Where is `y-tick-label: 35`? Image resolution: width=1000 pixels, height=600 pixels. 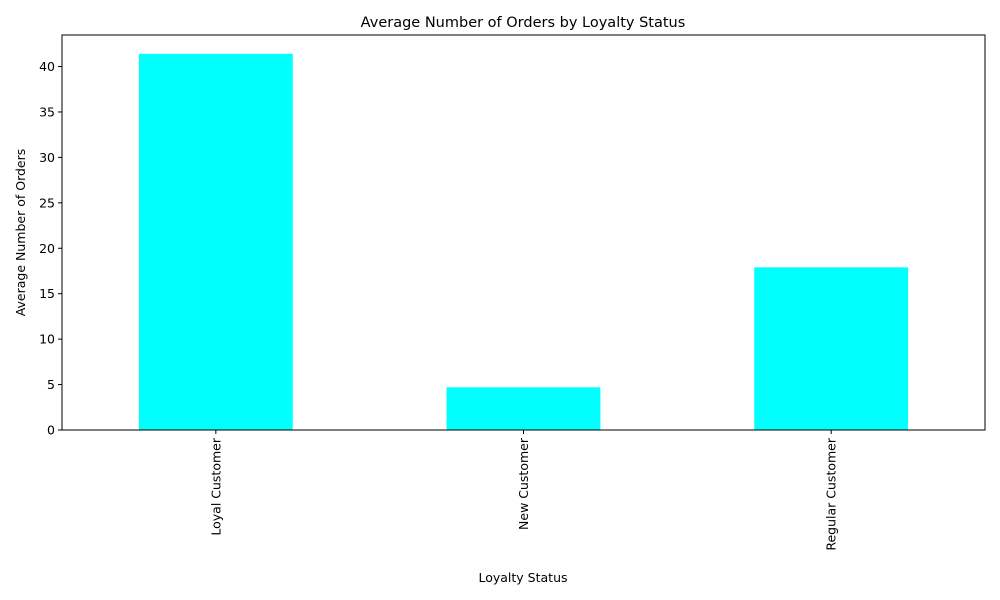 y-tick-label: 35 is located at coordinates (47, 111).